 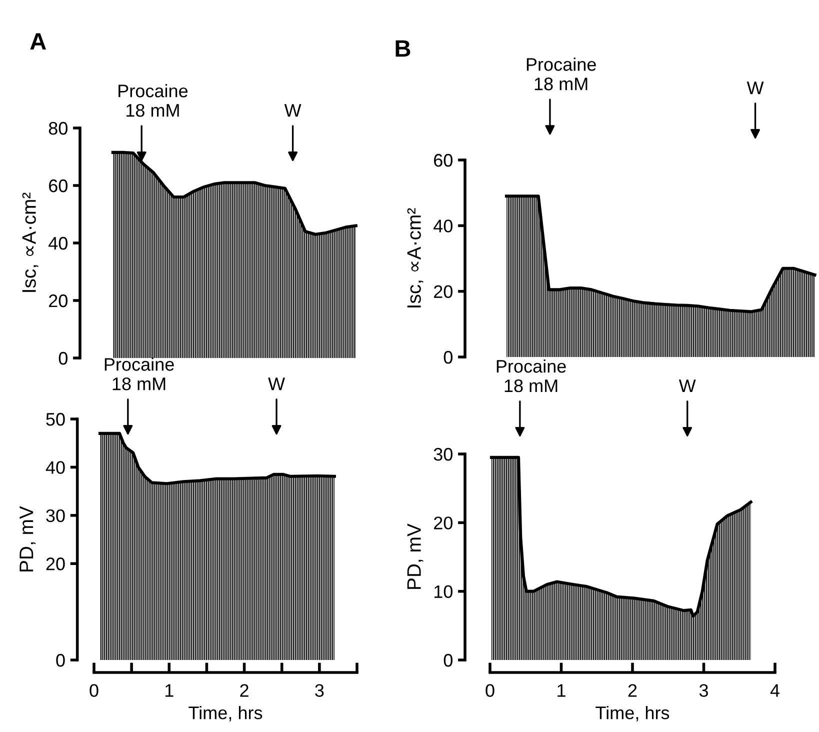 I want to click on y-tick-label: 50, so click(x=55, y=419).